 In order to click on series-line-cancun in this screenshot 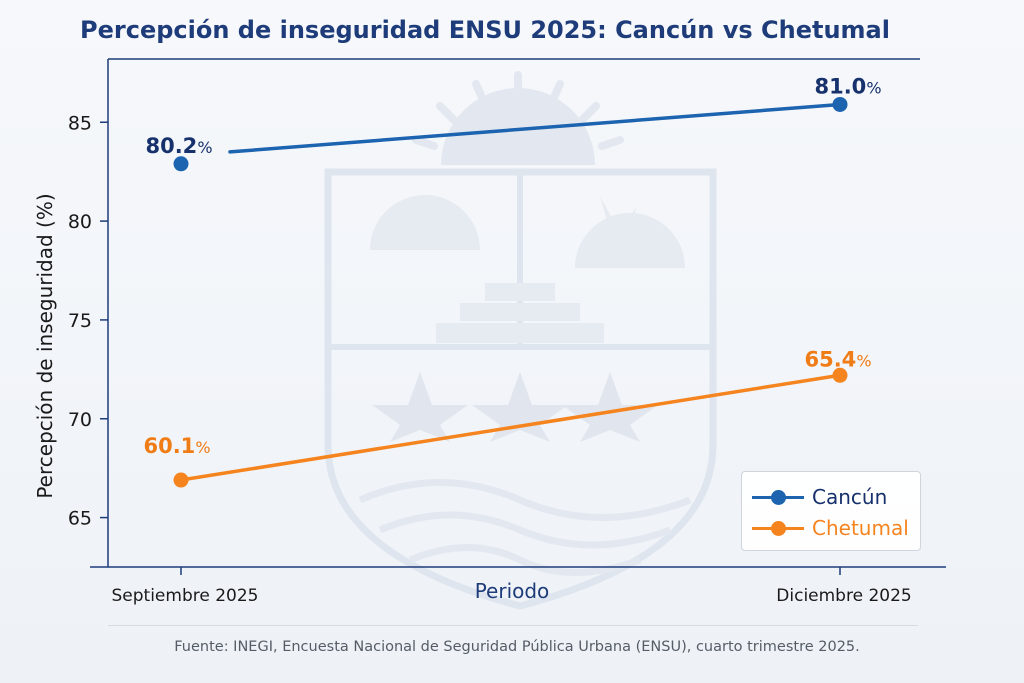, I will do `click(535, 128)`.